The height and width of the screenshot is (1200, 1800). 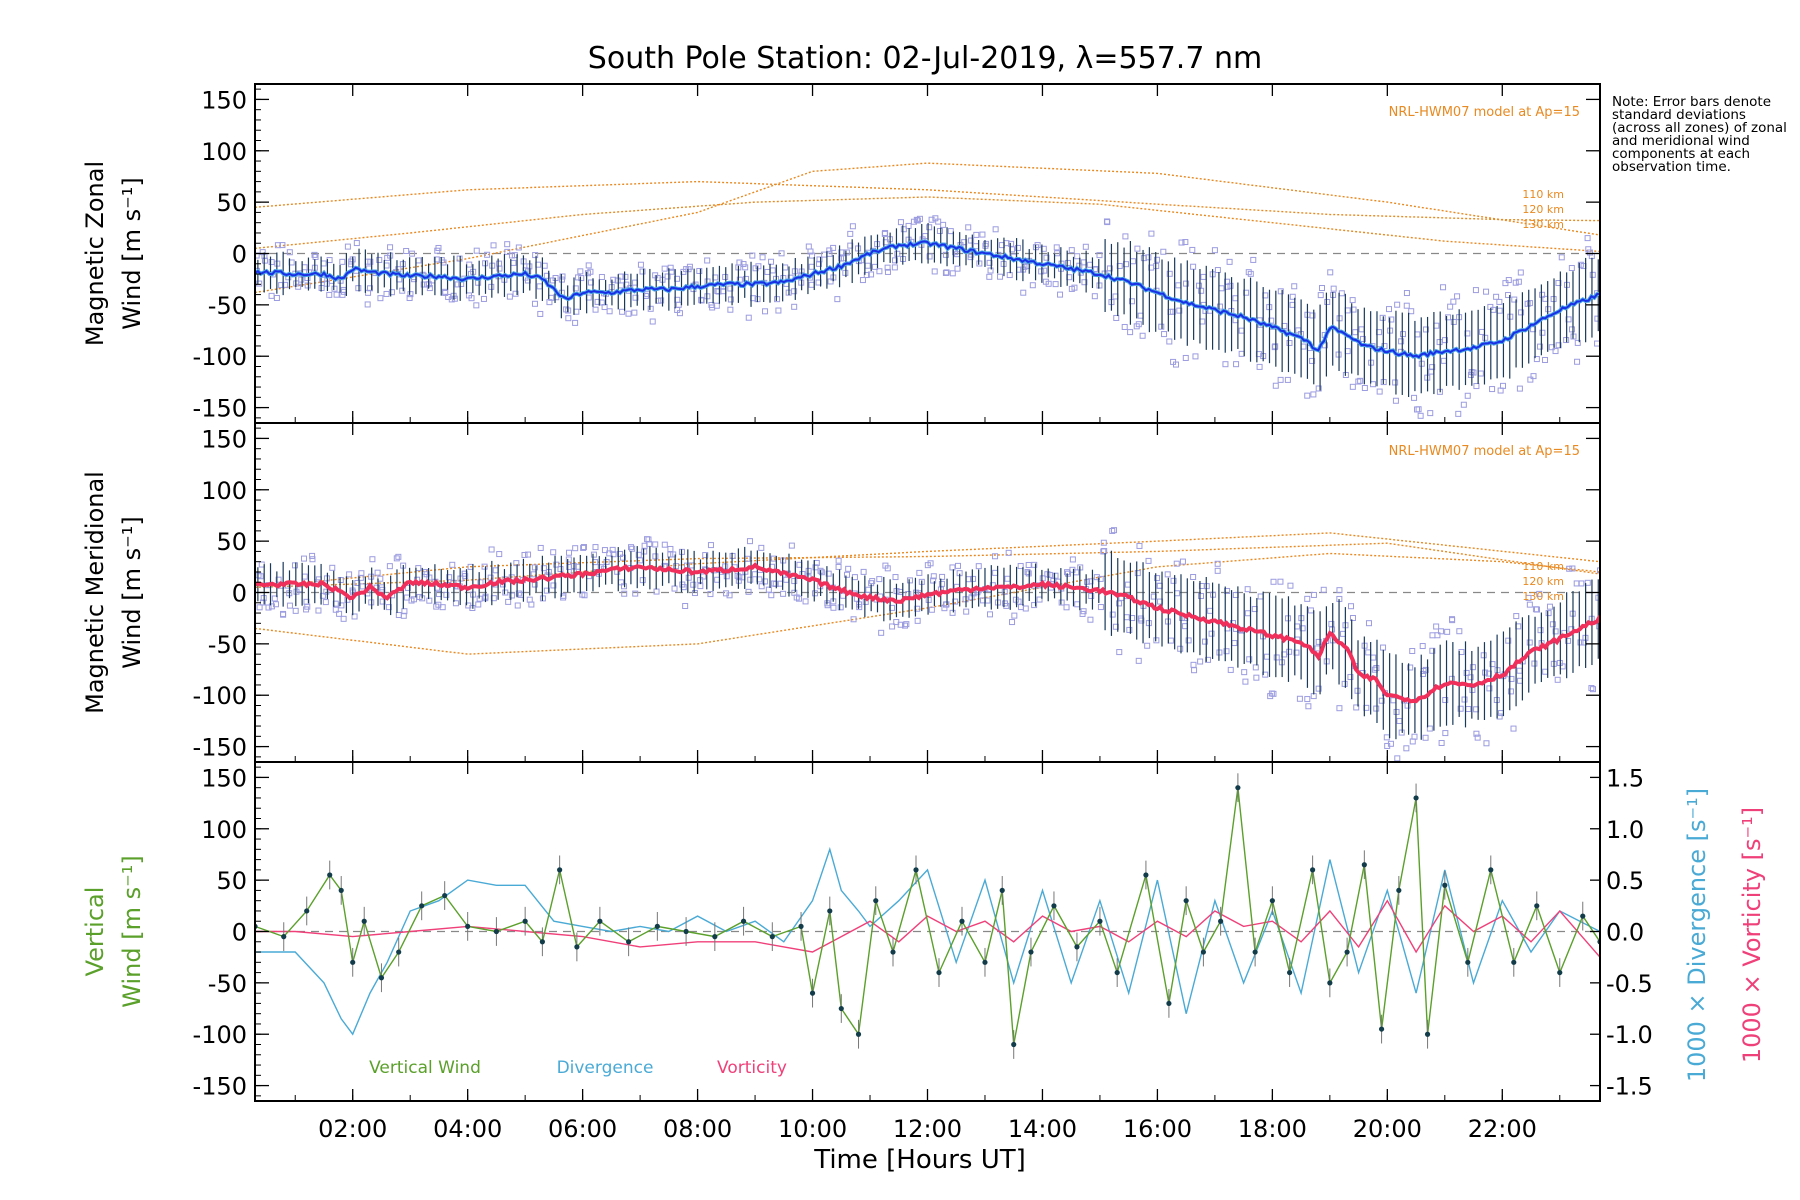 I want to click on y-tick-label: 0, so click(x=239, y=933).